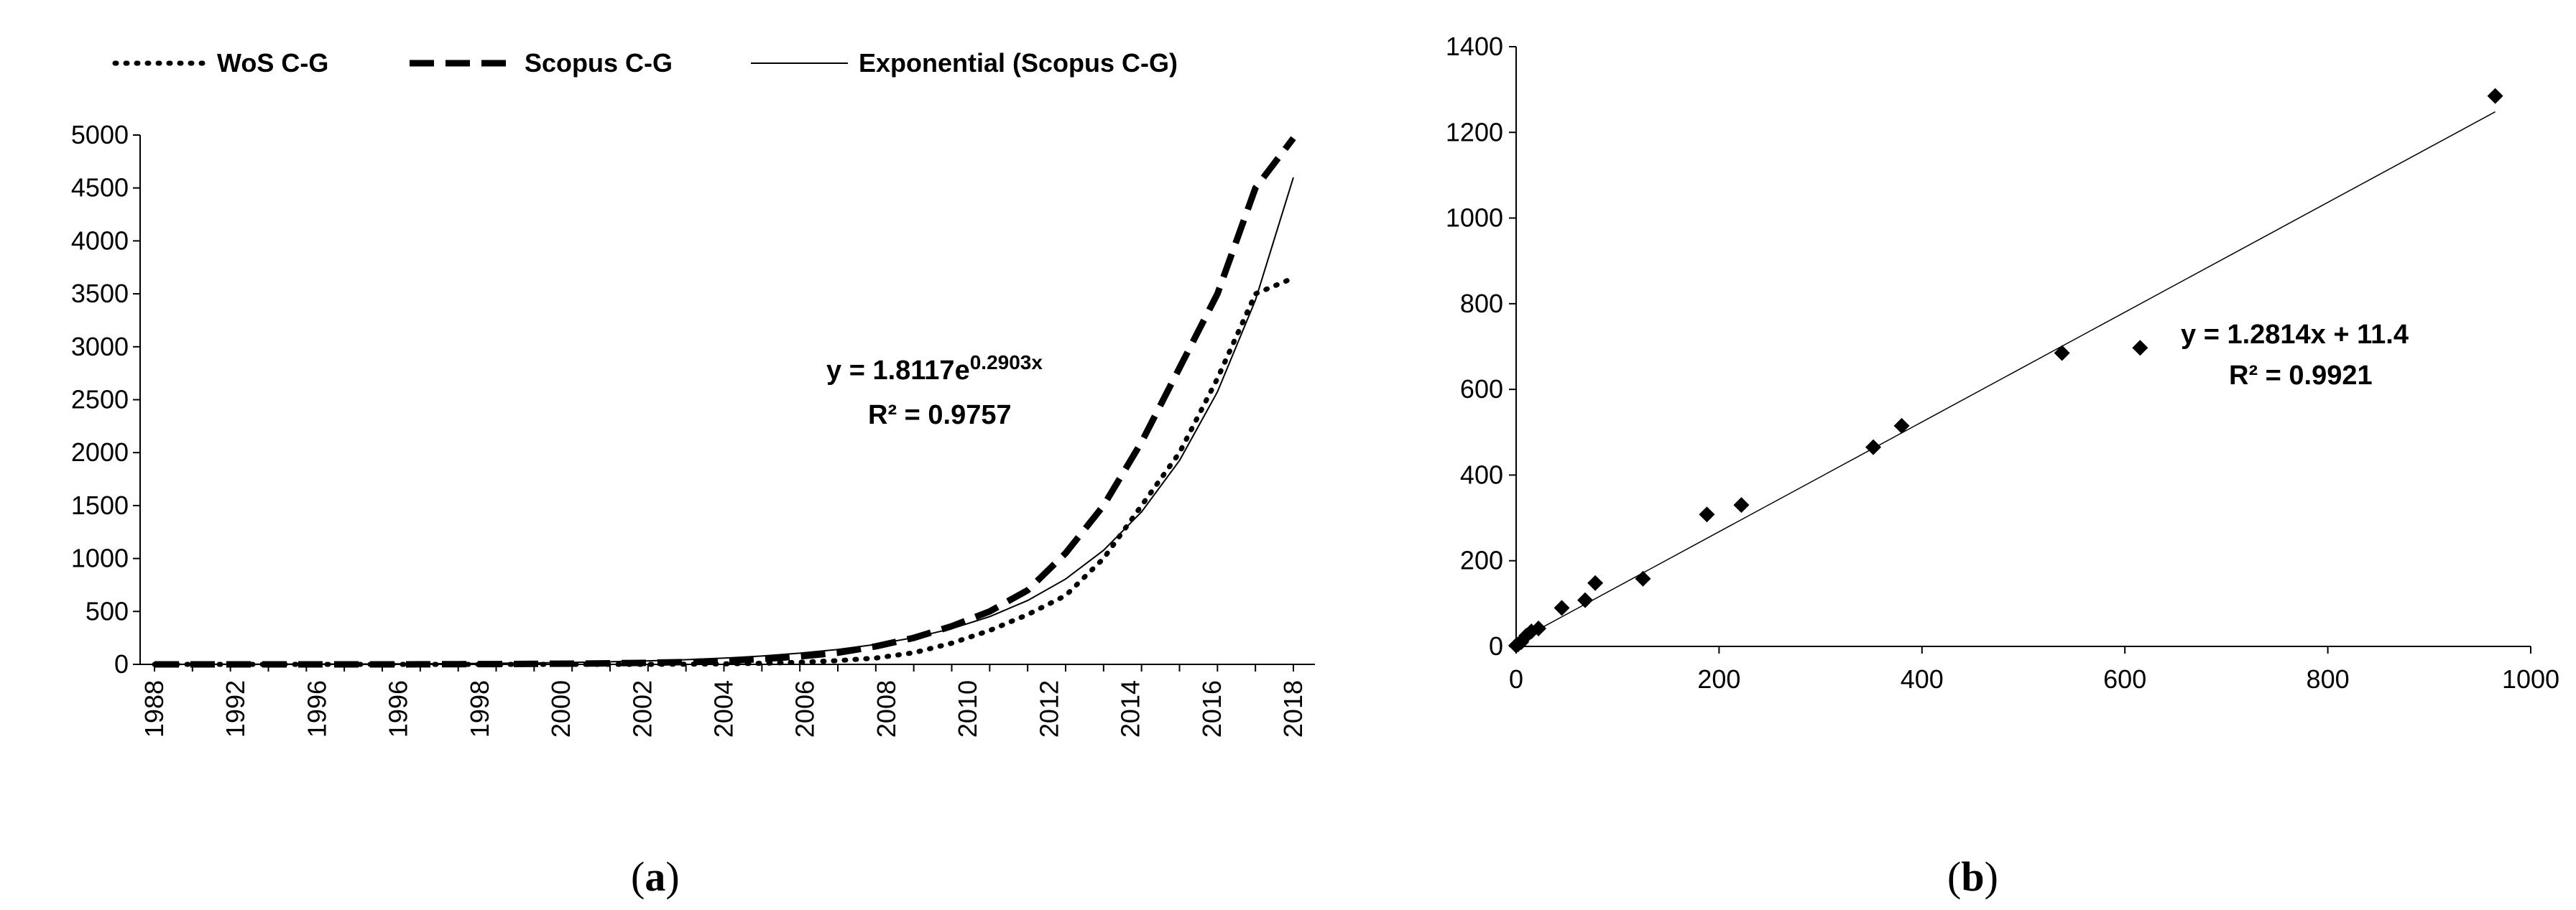 Image resolution: width=2576 pixels, height=910 pixels. I want to click on panel-label-a-letter: a, so click(655, 877).